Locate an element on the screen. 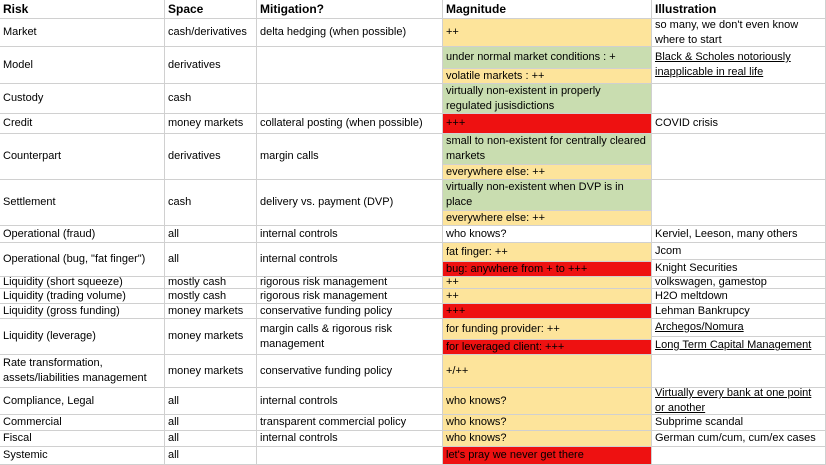  mitigation-cell: transparent commercial policy is located at coordinates (350, 423).